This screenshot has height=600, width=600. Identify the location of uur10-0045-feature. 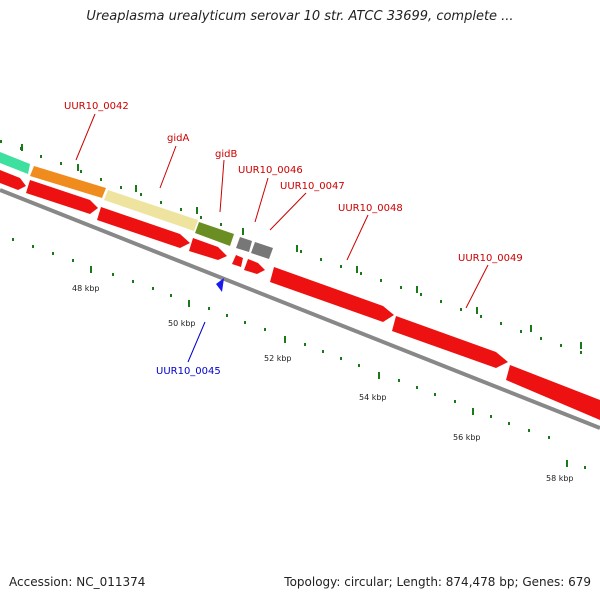
(220, 285).